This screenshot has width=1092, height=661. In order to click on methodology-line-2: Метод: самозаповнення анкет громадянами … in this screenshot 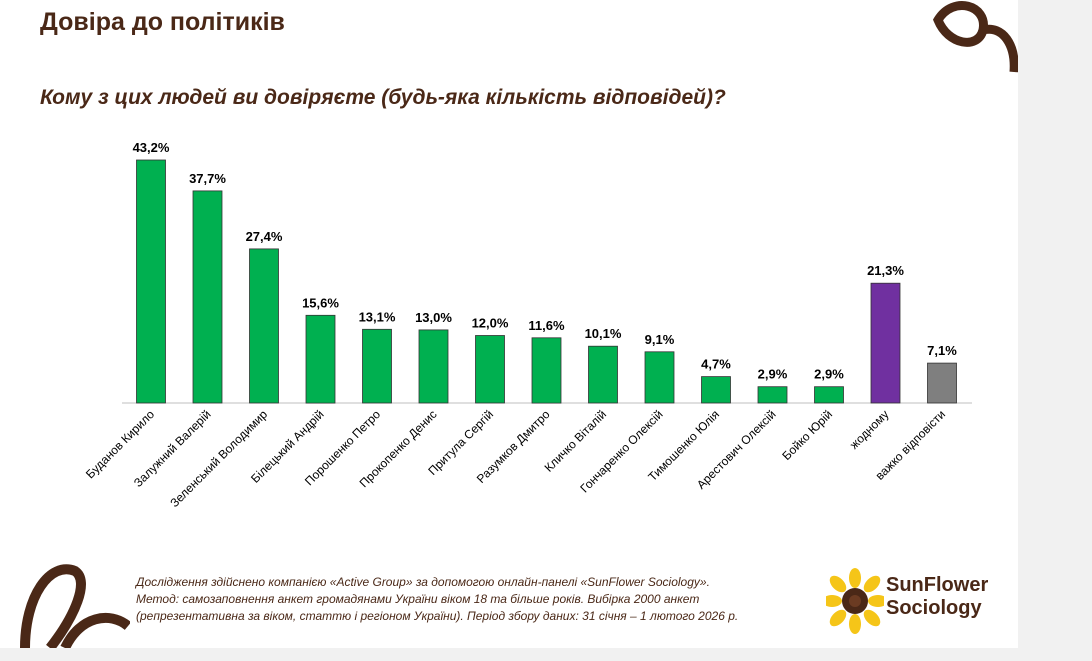, I will do `click(418, 599)`.